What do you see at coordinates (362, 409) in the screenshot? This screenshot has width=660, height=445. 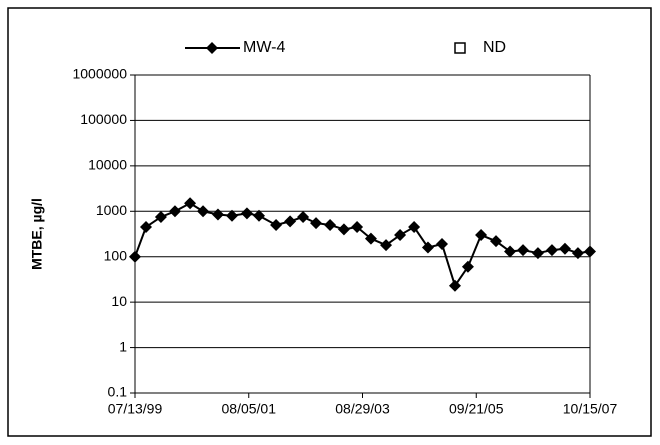 I see `x-tick-label: 08/29/03` at bounding box center [362, 409].